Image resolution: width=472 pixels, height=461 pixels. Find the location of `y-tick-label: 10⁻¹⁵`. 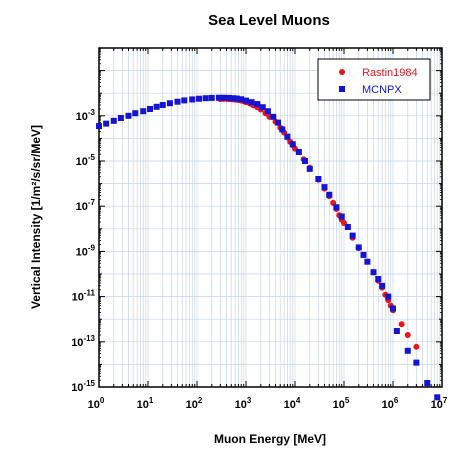

y-tick-label: 10⁻¹⁵ is located at coordinates (83, 386).